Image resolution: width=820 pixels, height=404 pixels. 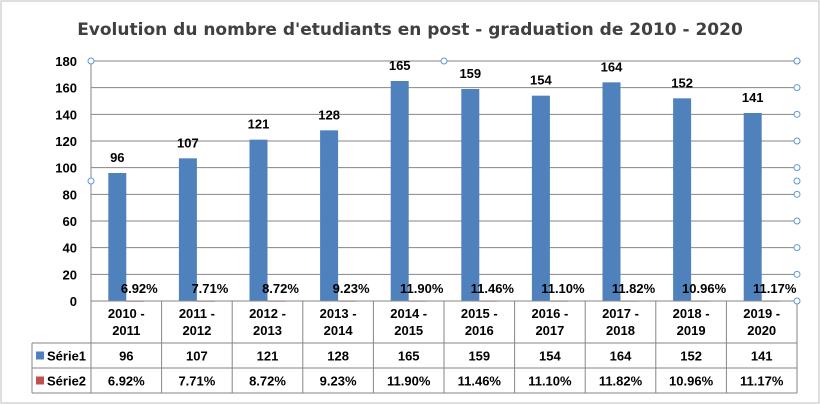 I want to click on data-label-serie1: 96, so click(x=117, y=157).